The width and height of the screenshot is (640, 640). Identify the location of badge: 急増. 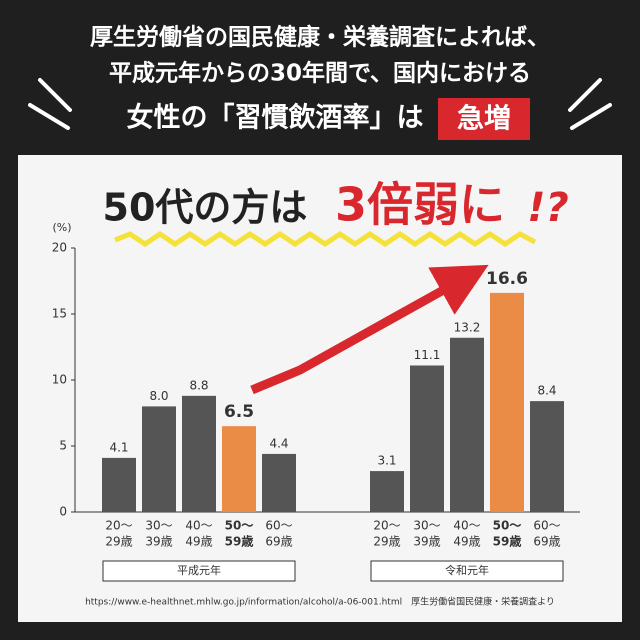
(484, 119).